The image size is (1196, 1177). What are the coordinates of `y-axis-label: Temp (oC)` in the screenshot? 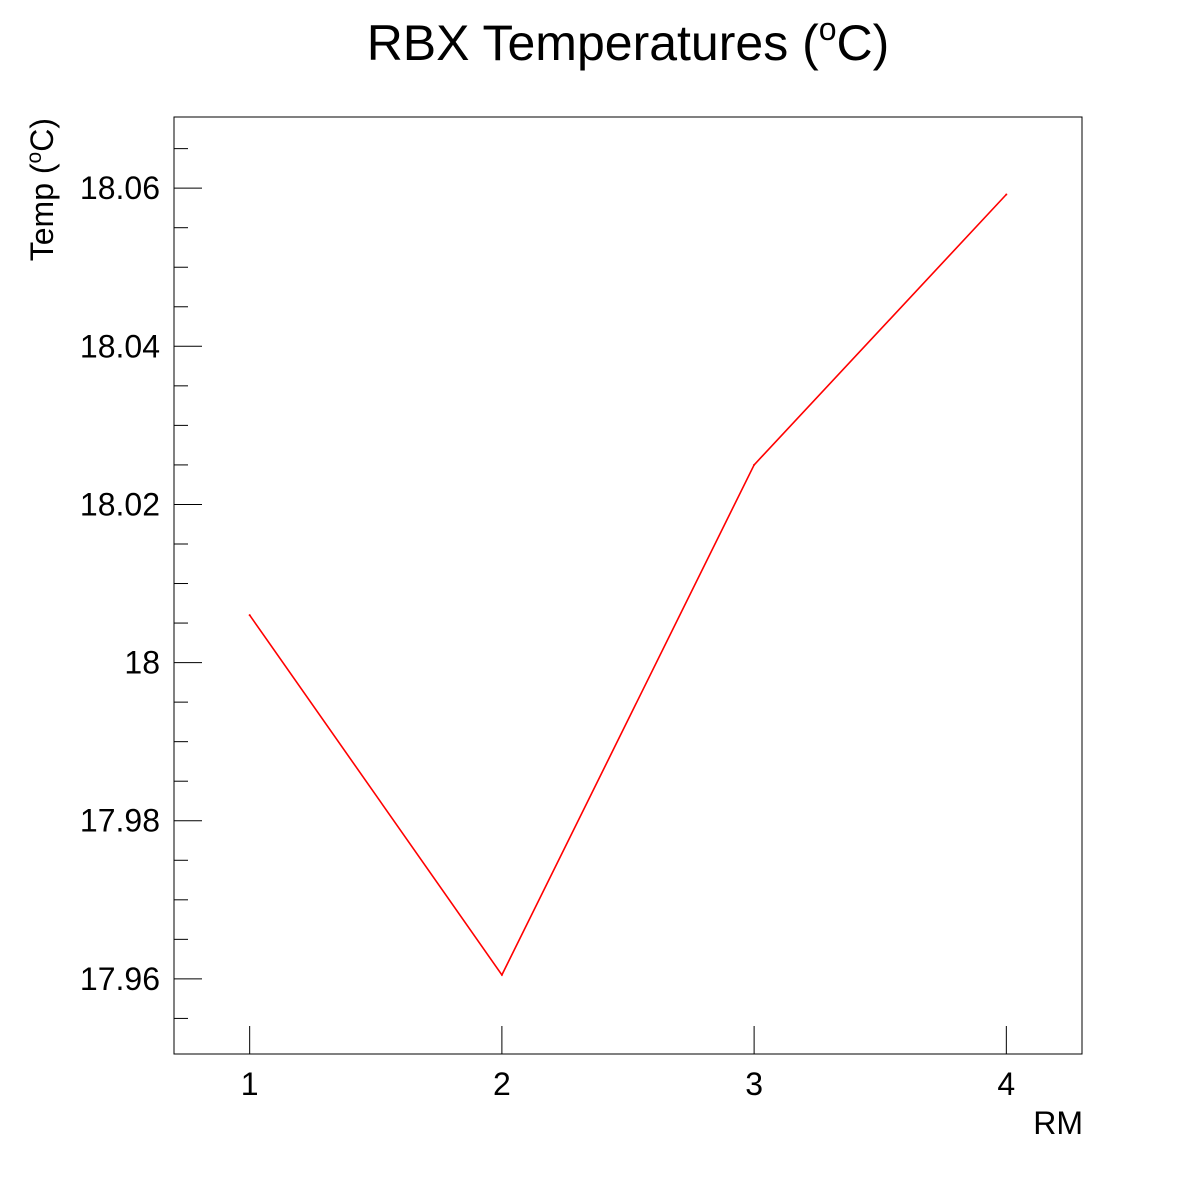 It's located at (41, 189).